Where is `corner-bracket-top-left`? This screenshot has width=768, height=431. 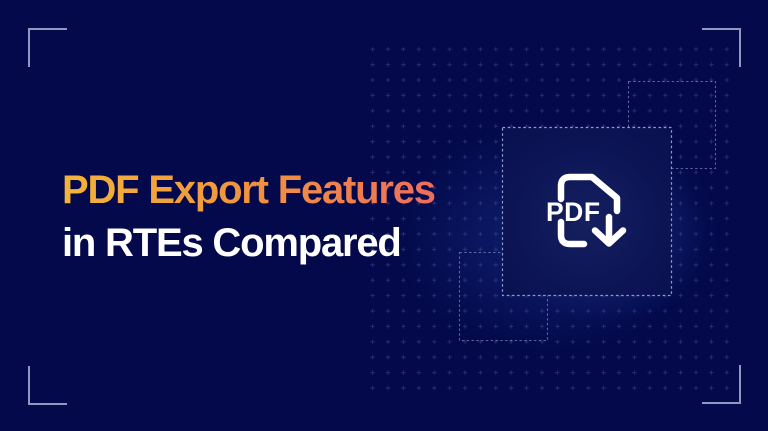
corner-bracket-top-left is located at coordinates (47, 47).